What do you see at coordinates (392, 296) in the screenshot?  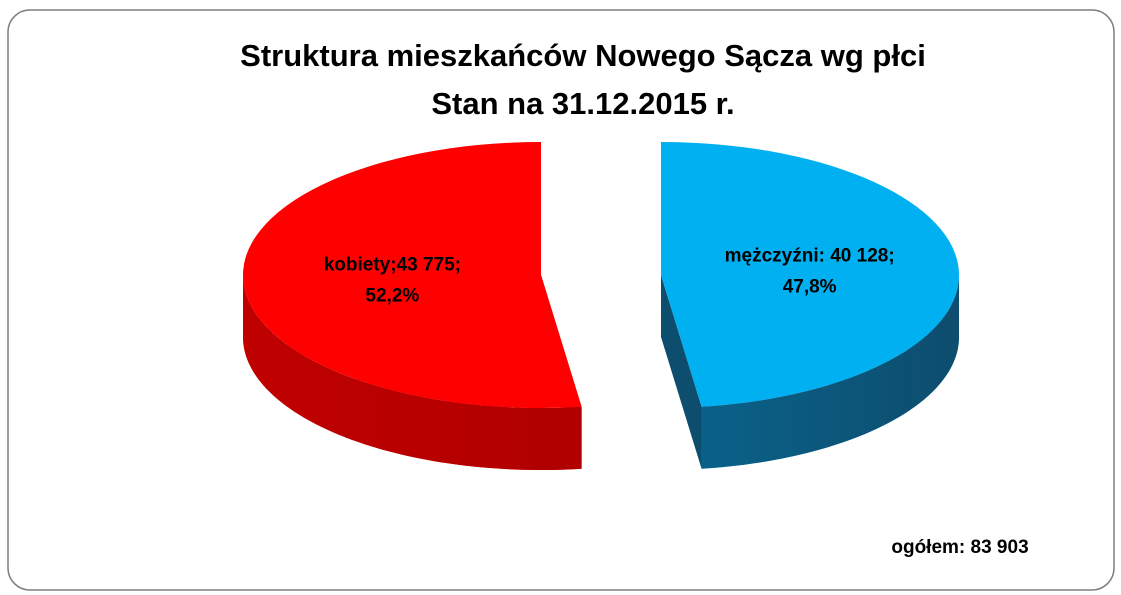 I see `percent-label: 52,2%` at bounding box center [392, 296].